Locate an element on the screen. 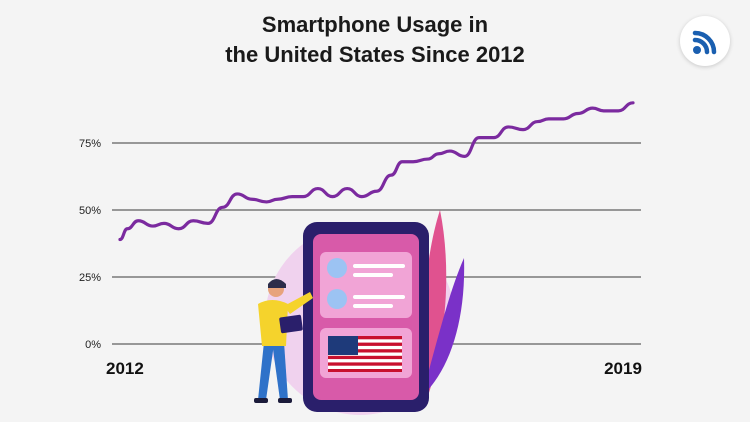  title-line-1: Smartphone Usage in is located at coordinates (375, 24).